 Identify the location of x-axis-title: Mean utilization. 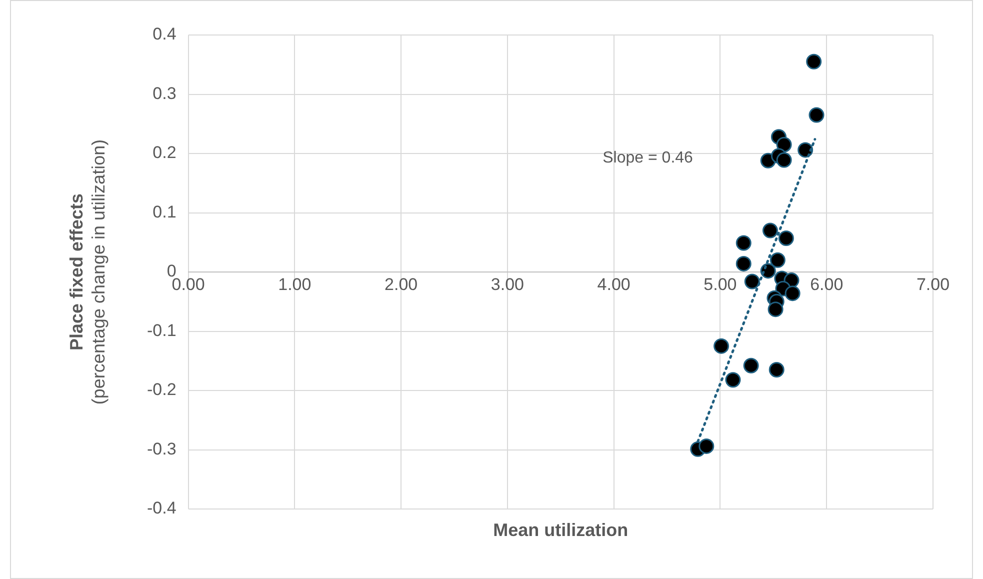
(560, 530).